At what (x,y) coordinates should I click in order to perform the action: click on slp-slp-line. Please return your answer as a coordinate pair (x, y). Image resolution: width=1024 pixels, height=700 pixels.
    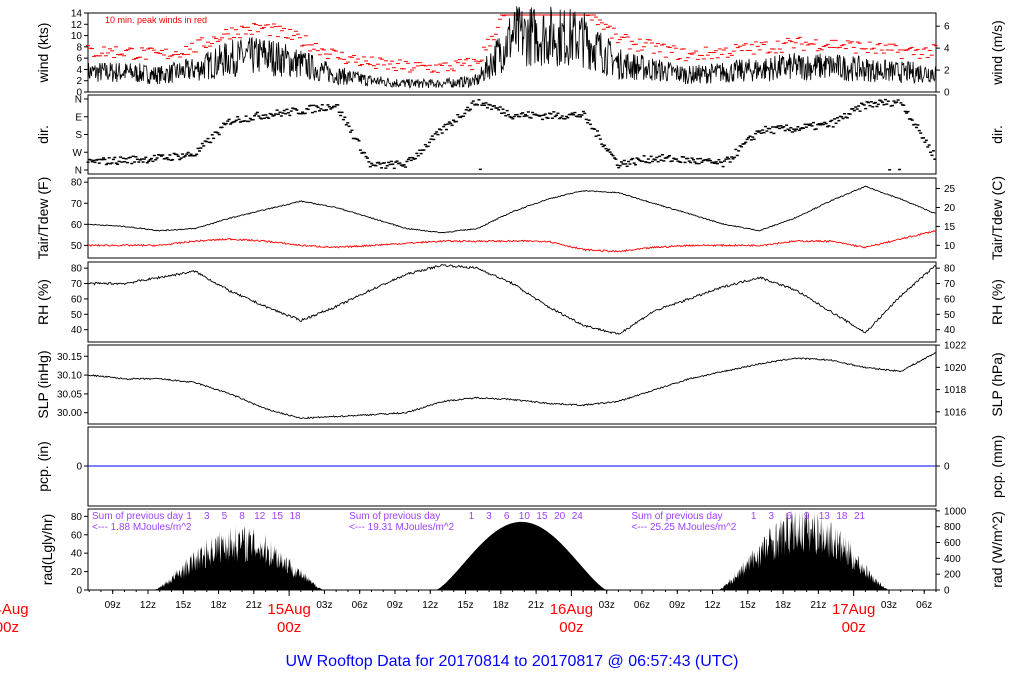
    Looking at the image, I should click on (511, 386).